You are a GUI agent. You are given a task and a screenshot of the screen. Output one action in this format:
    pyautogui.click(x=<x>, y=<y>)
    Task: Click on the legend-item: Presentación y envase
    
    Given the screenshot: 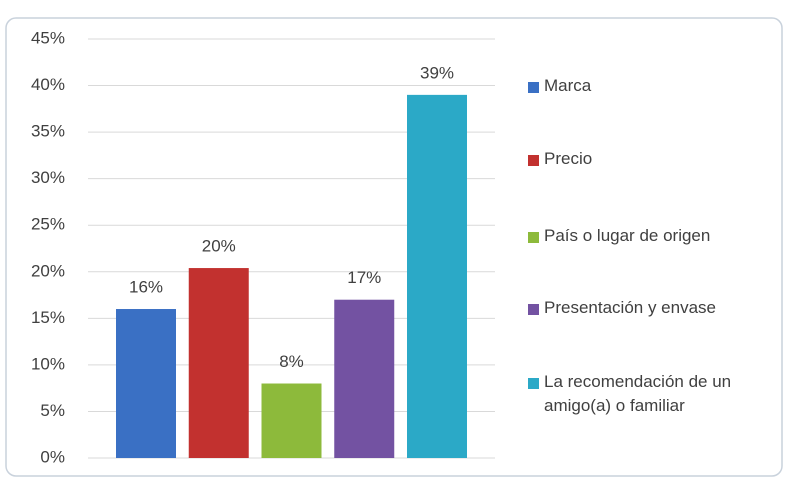 What is the action you would take?
    pyautogui.click(x=622, y=309)
    